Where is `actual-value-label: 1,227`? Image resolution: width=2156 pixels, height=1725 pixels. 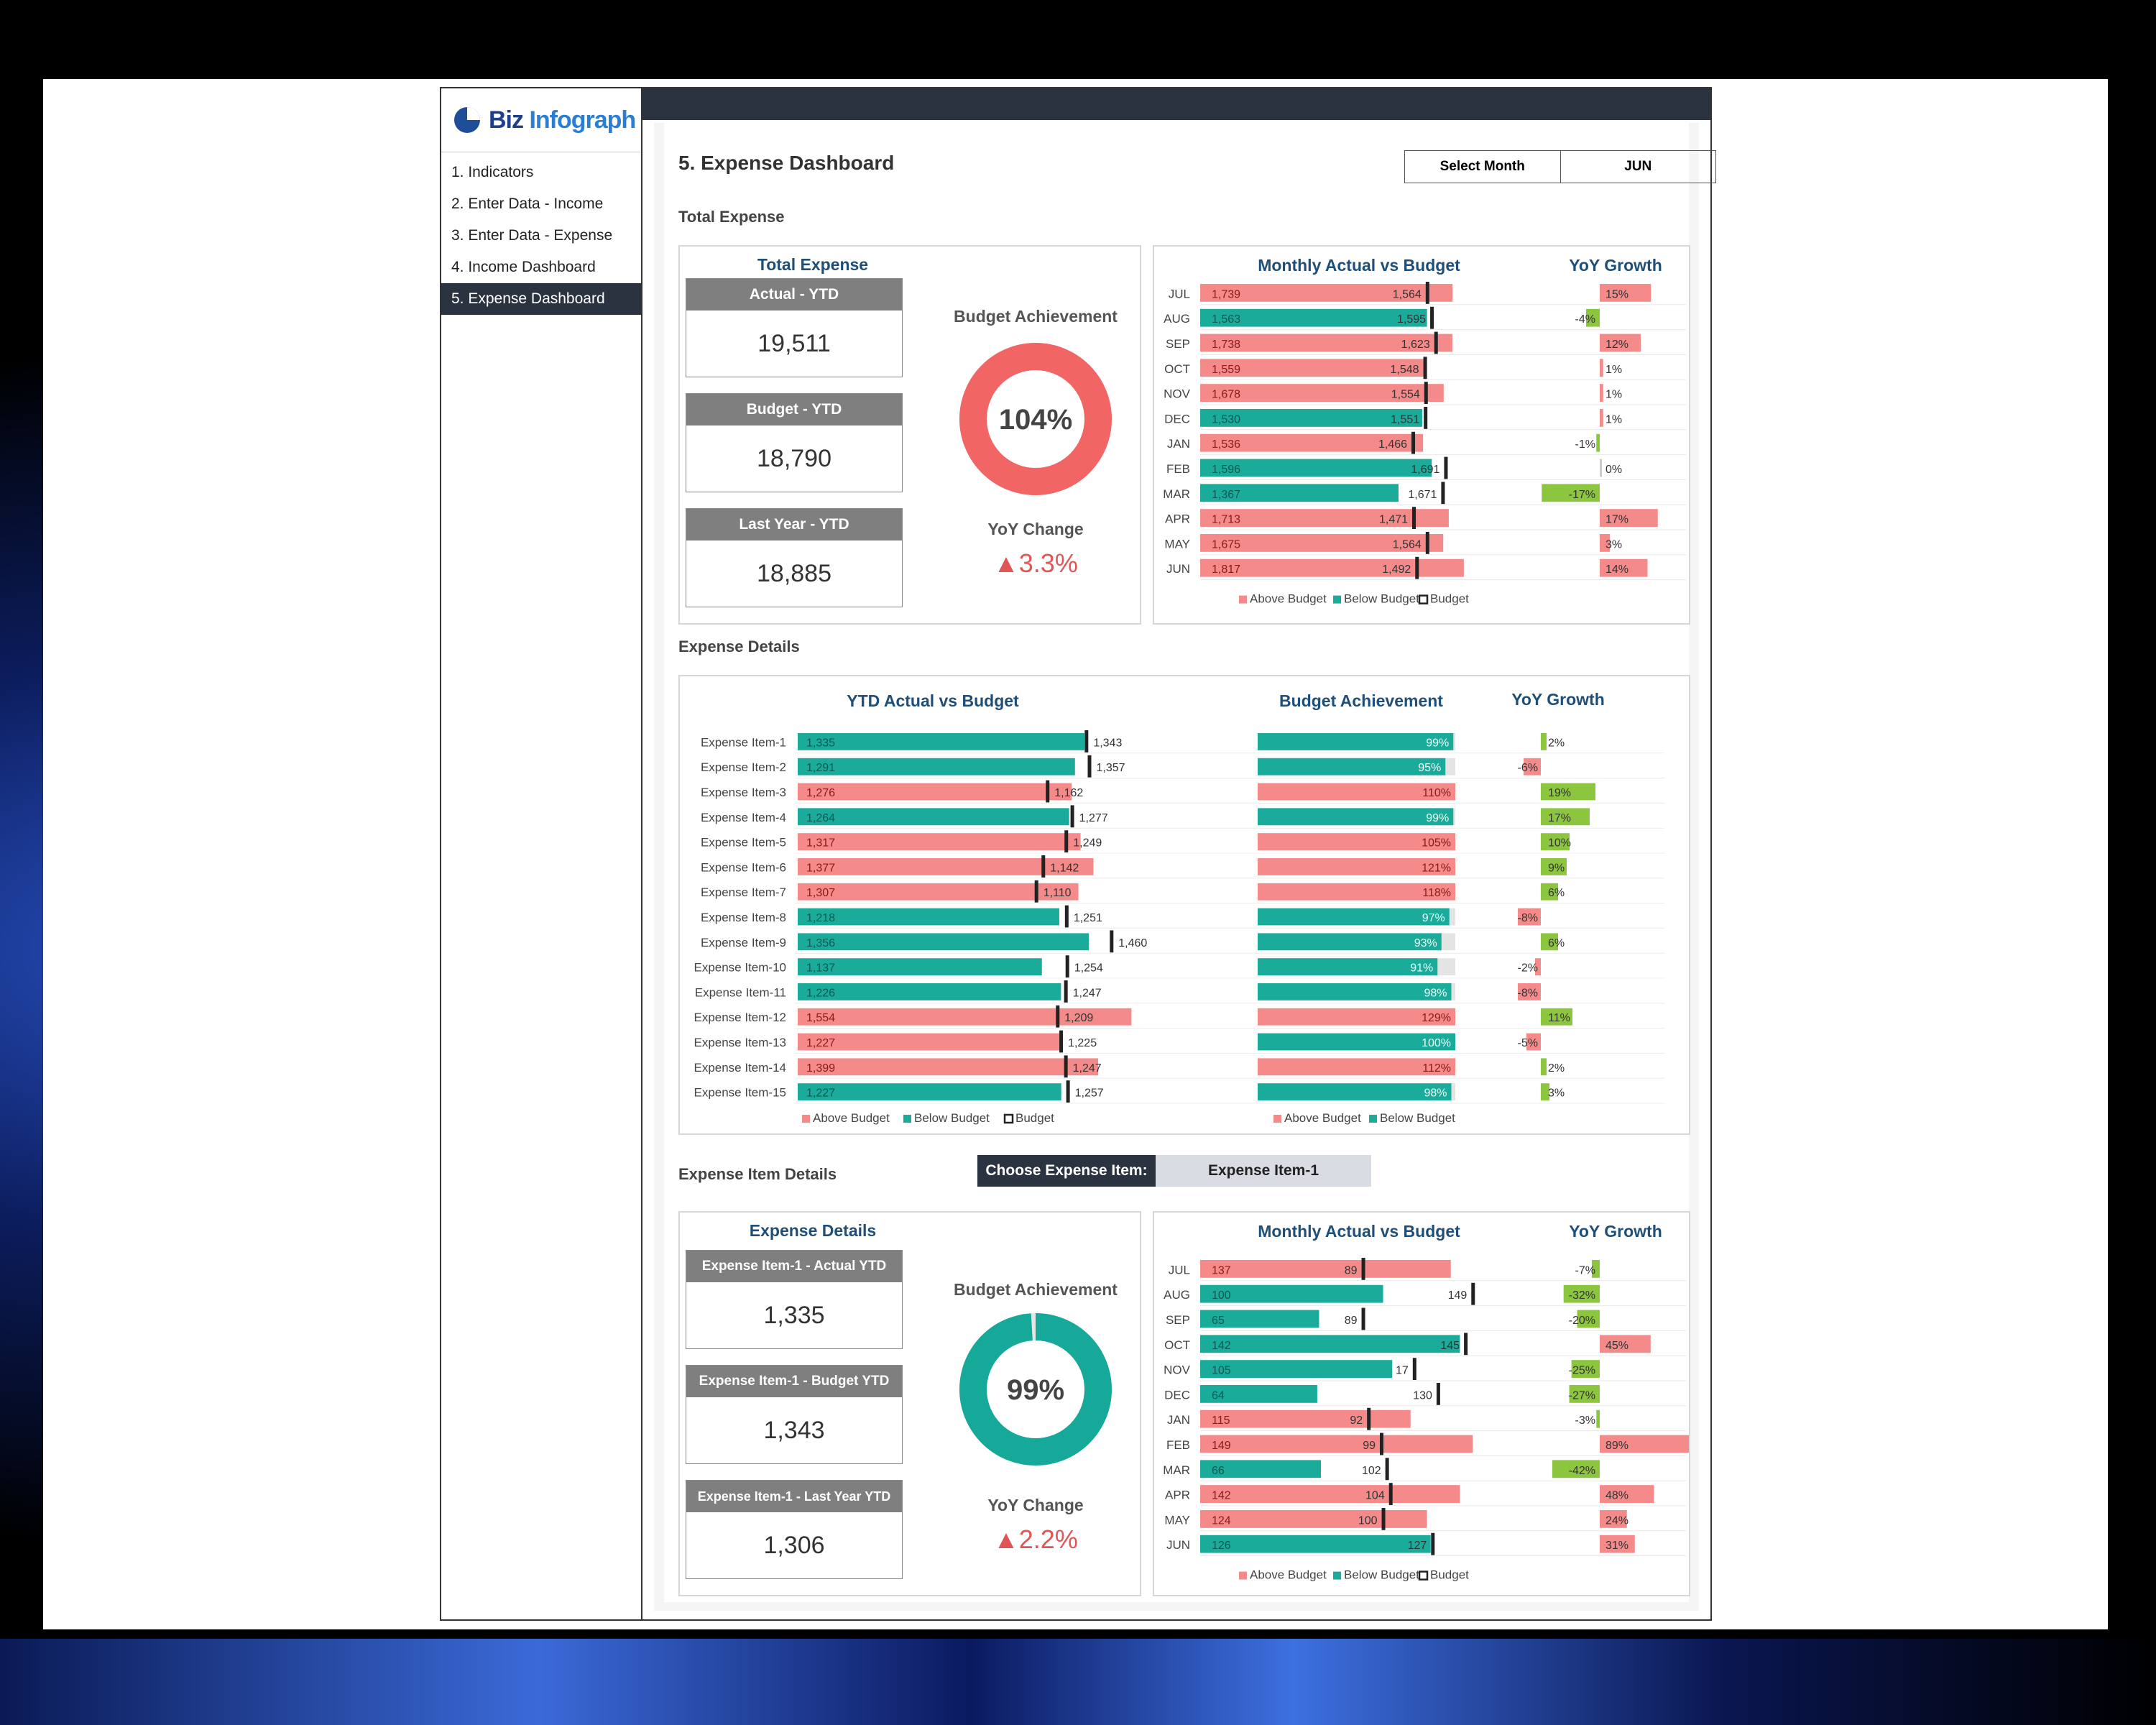 actual-value-label: 1,227 is located at coordinates (821, 1043).